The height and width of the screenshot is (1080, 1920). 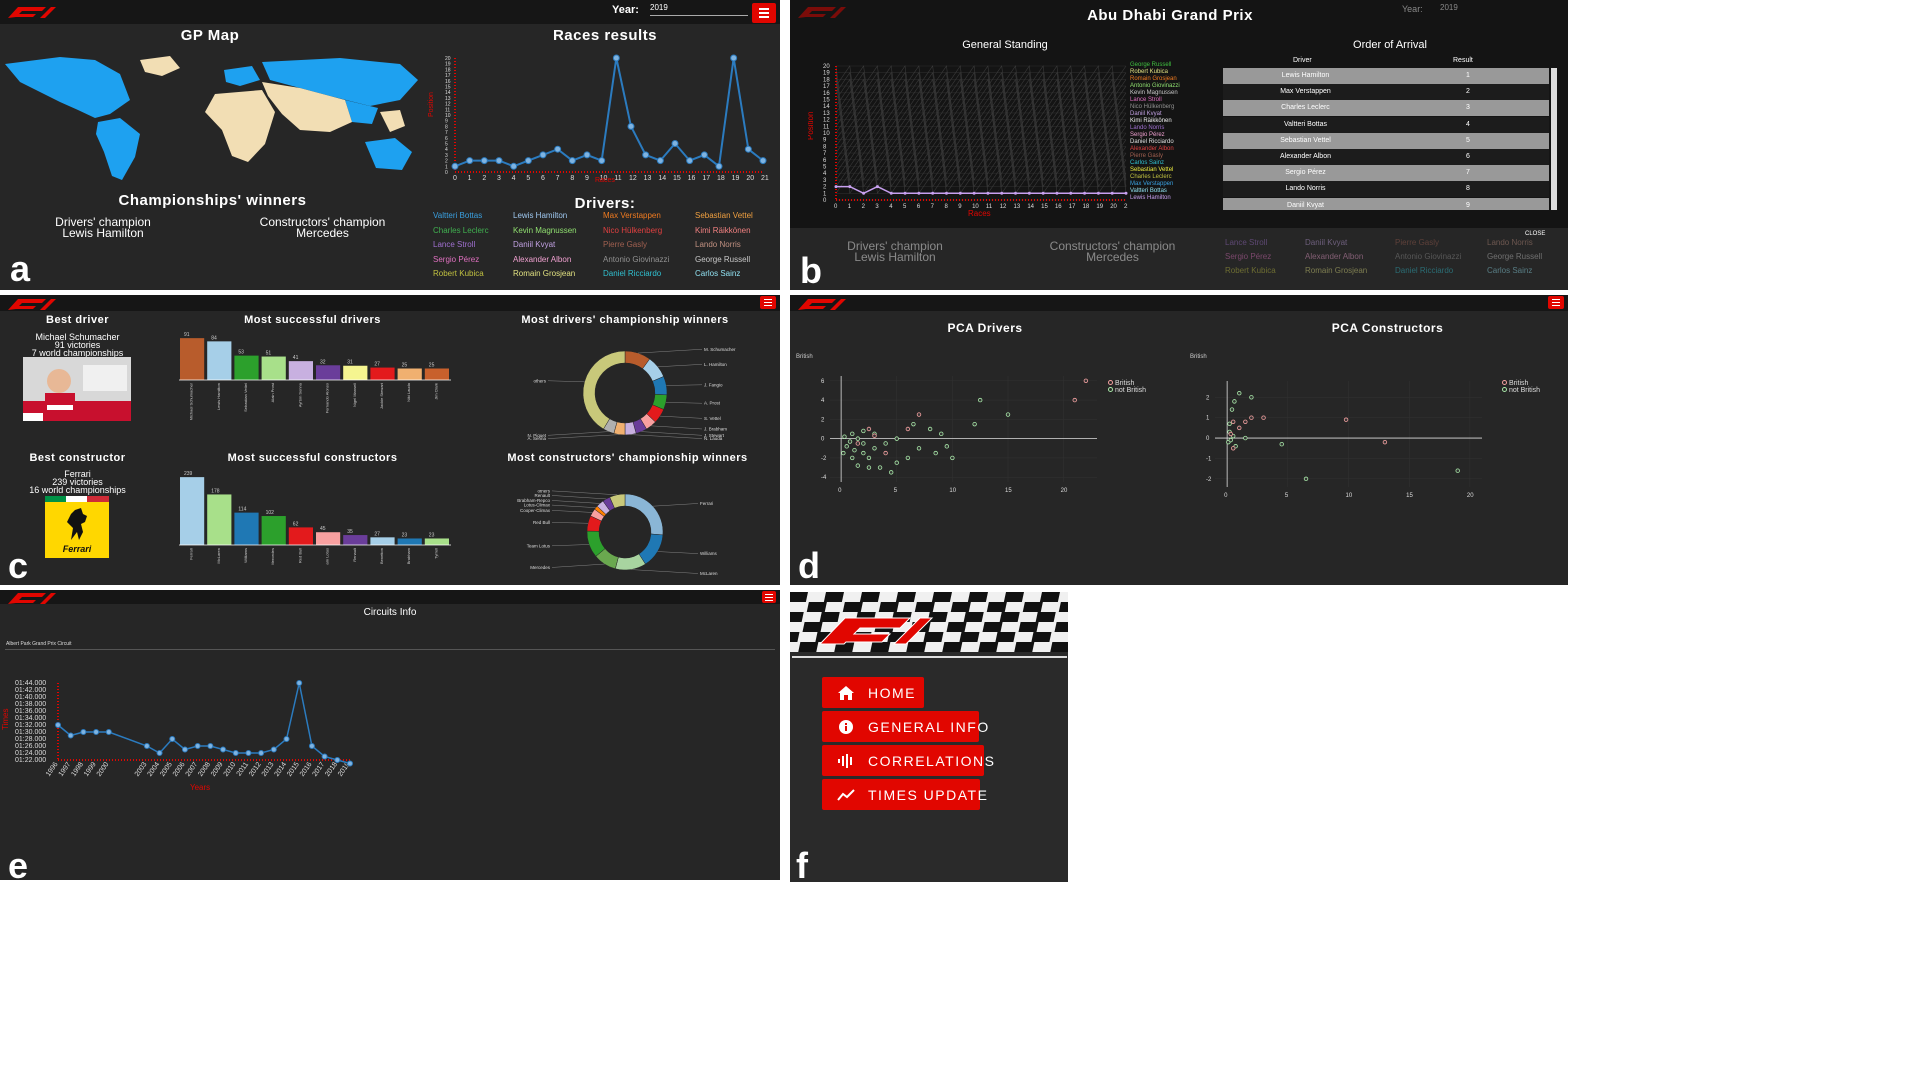 I want to click on driver-legend-item: Lewis Hamilton, so click(x=540, y=215).